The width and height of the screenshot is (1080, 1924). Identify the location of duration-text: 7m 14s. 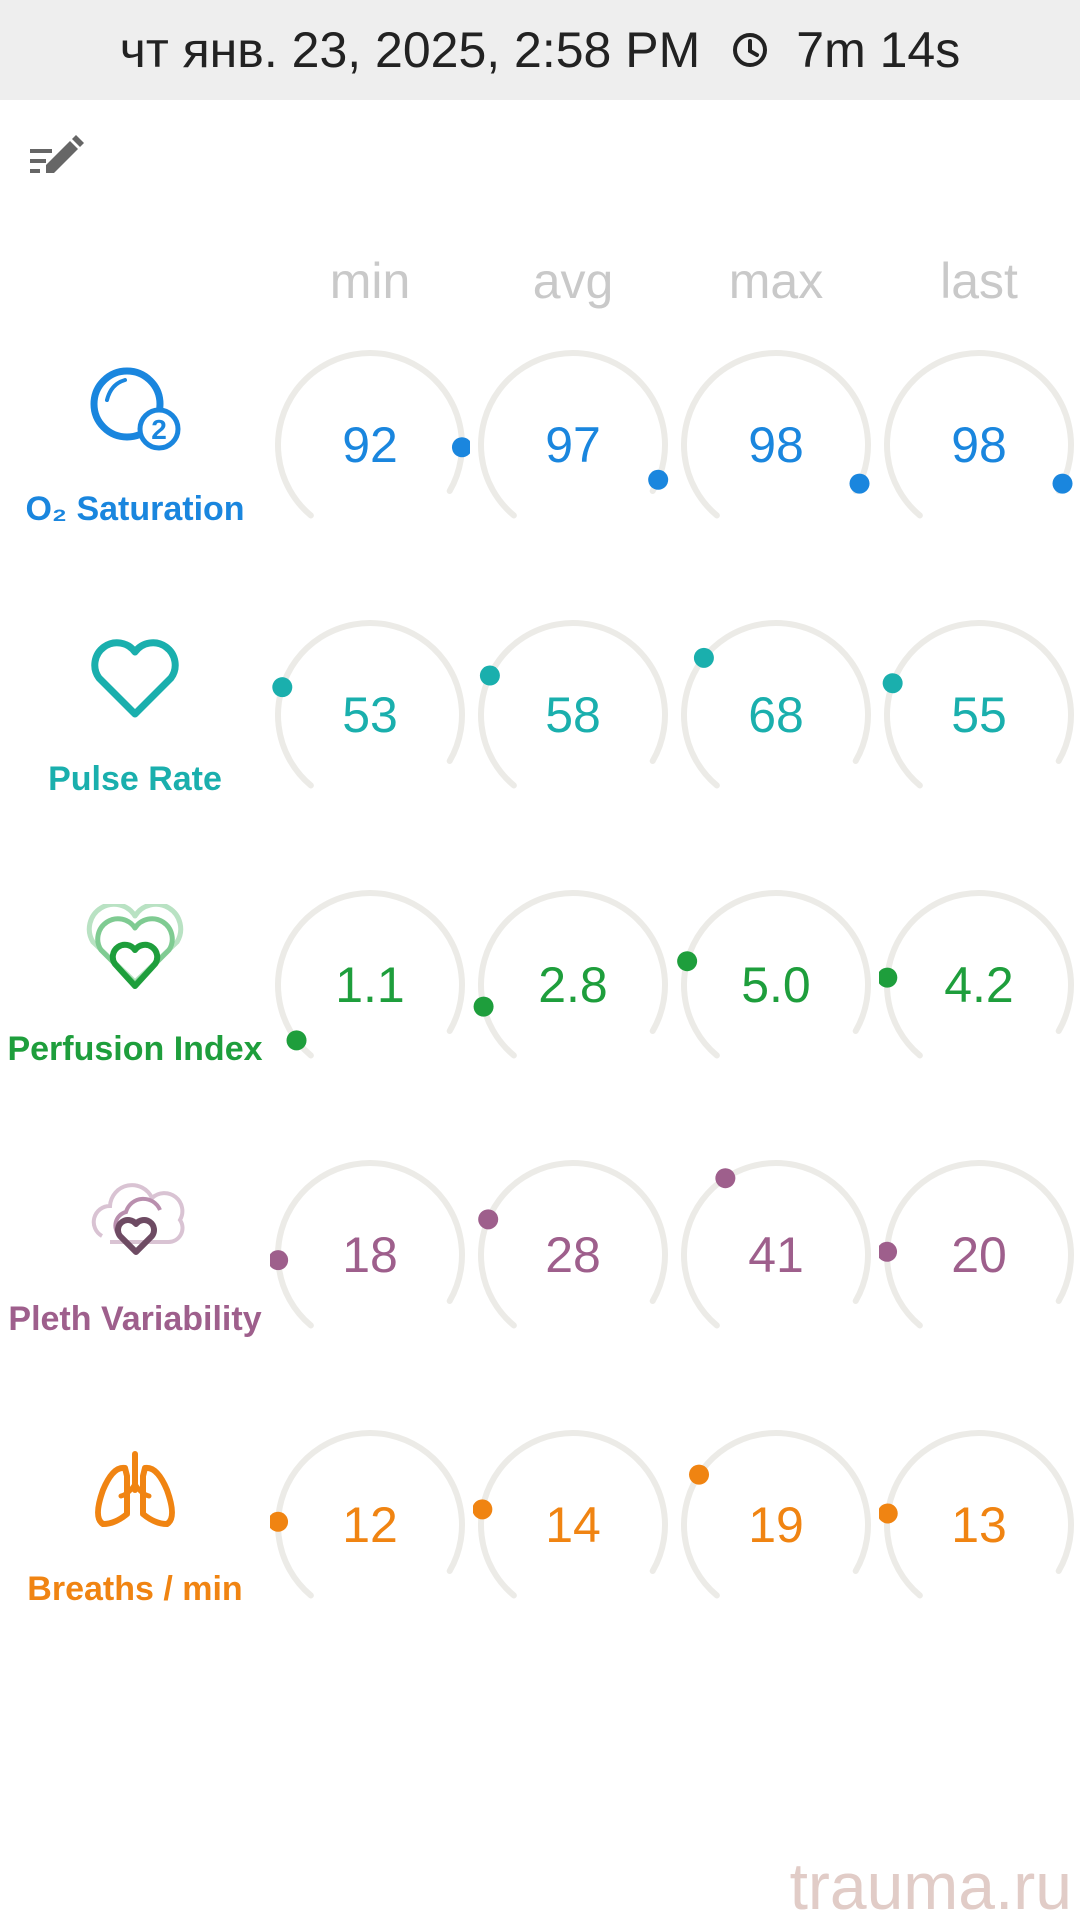
(878, 50).